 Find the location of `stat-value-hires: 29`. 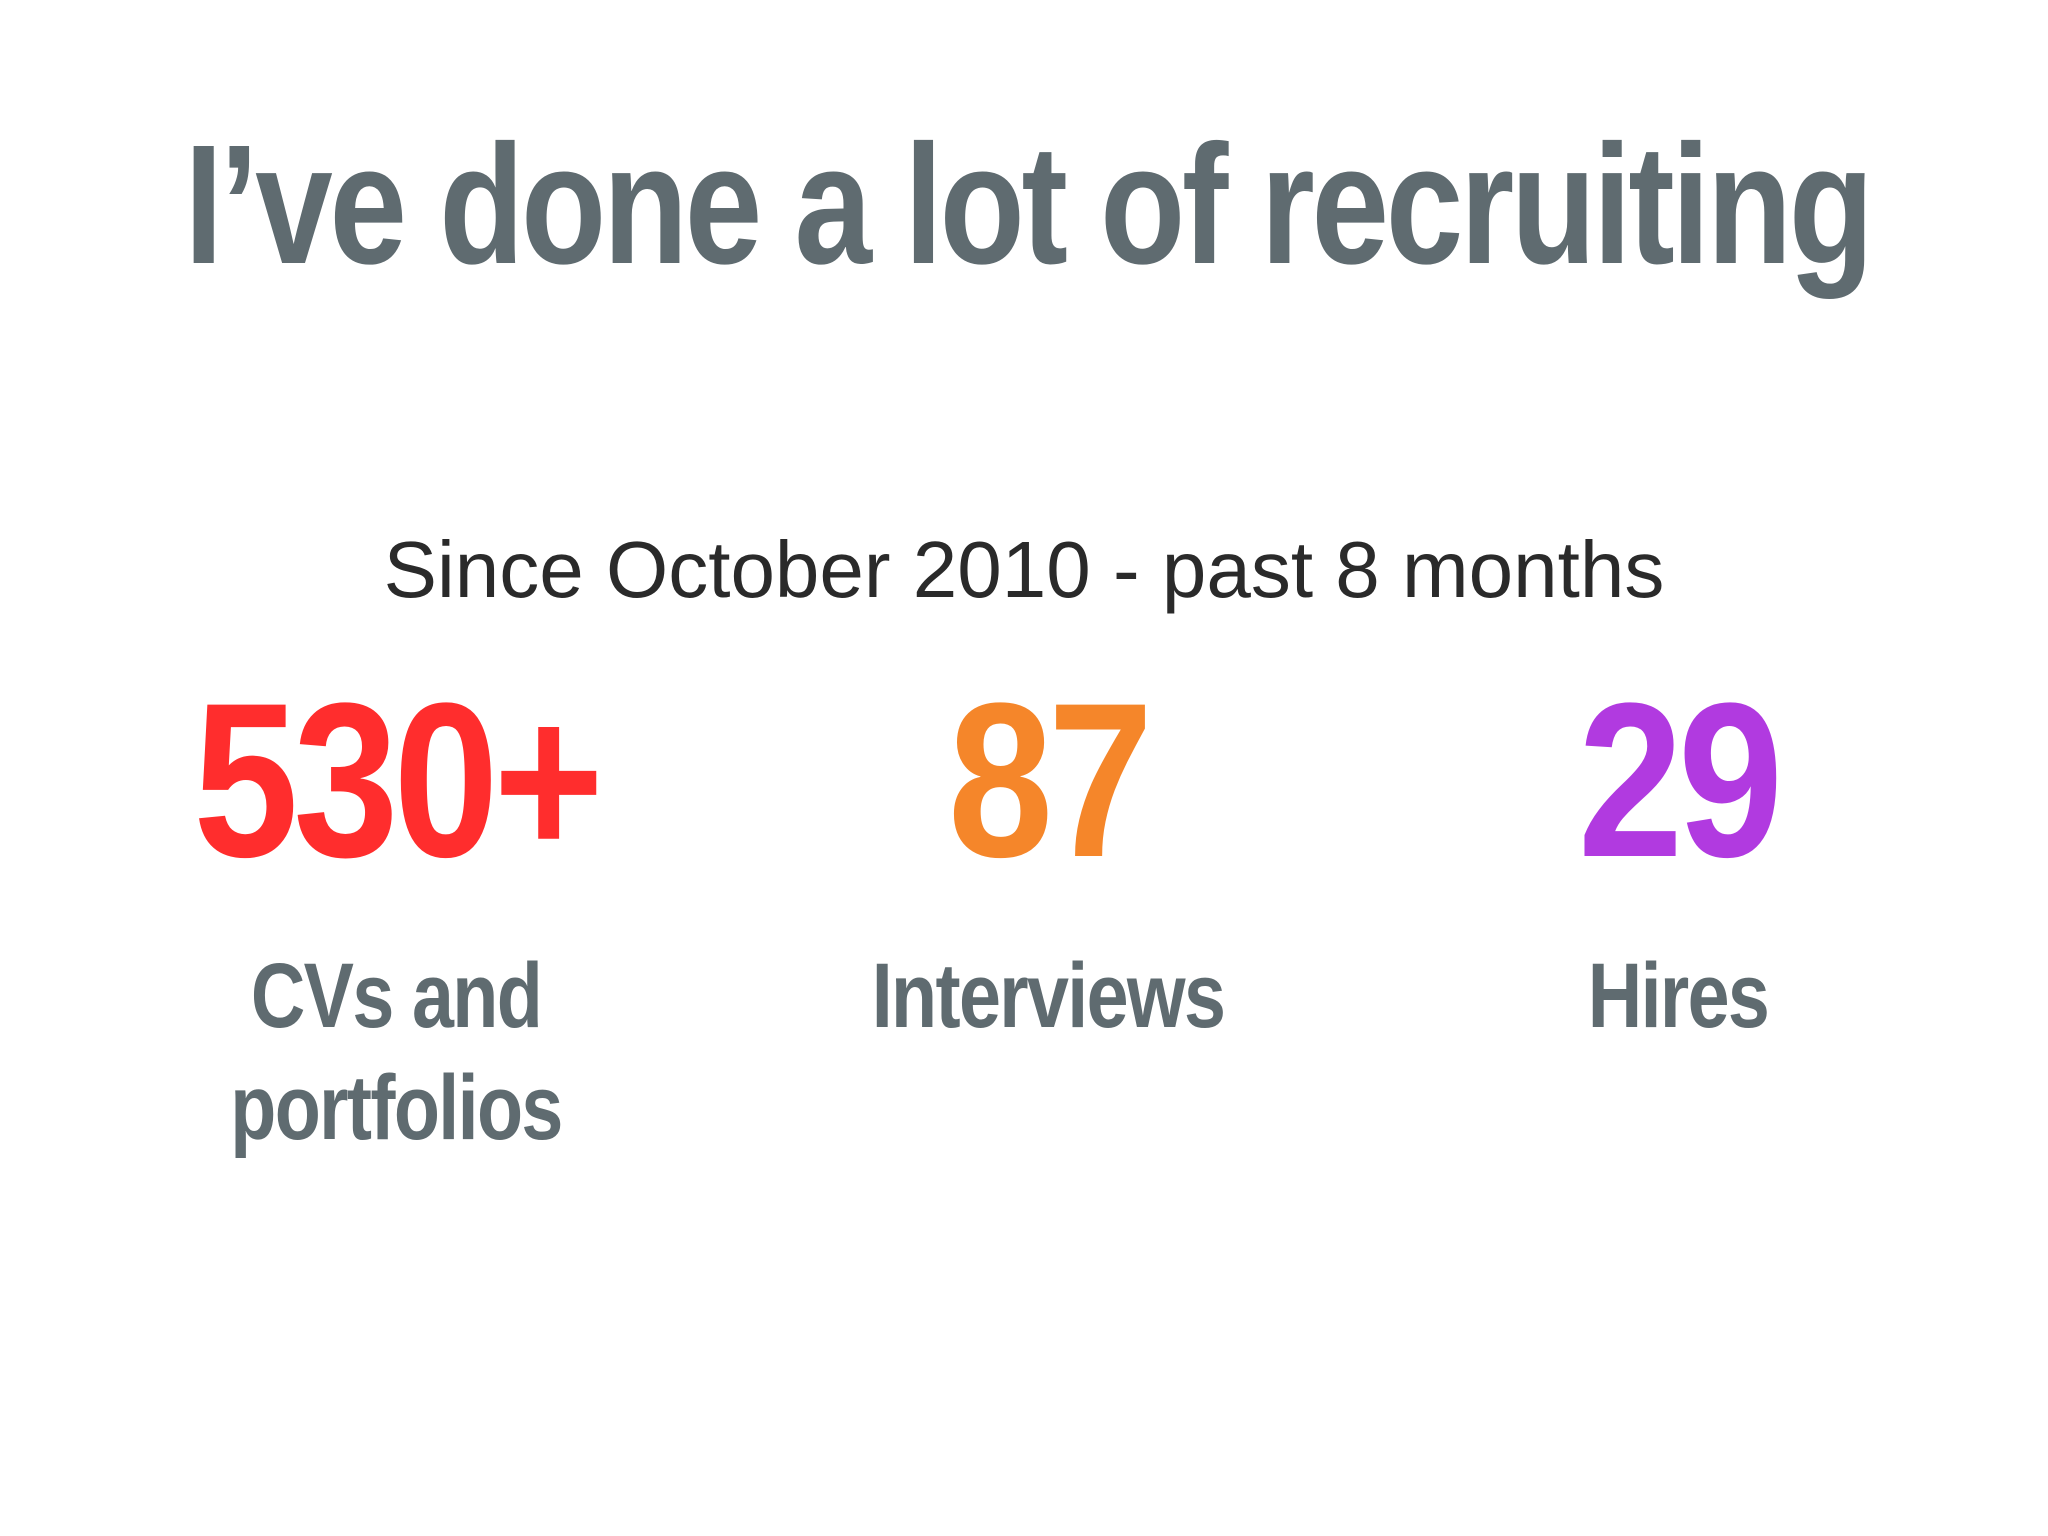

stat-value-hires: 29 is located at coordinates (1680, 780).